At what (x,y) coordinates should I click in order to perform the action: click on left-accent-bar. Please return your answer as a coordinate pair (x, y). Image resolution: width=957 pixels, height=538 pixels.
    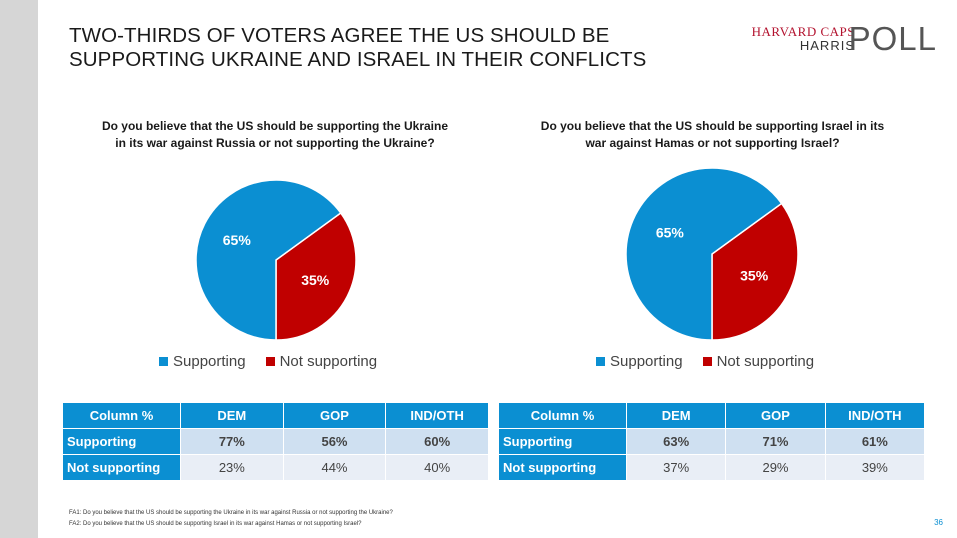
    Looking at the image, I should click on (19, 269).